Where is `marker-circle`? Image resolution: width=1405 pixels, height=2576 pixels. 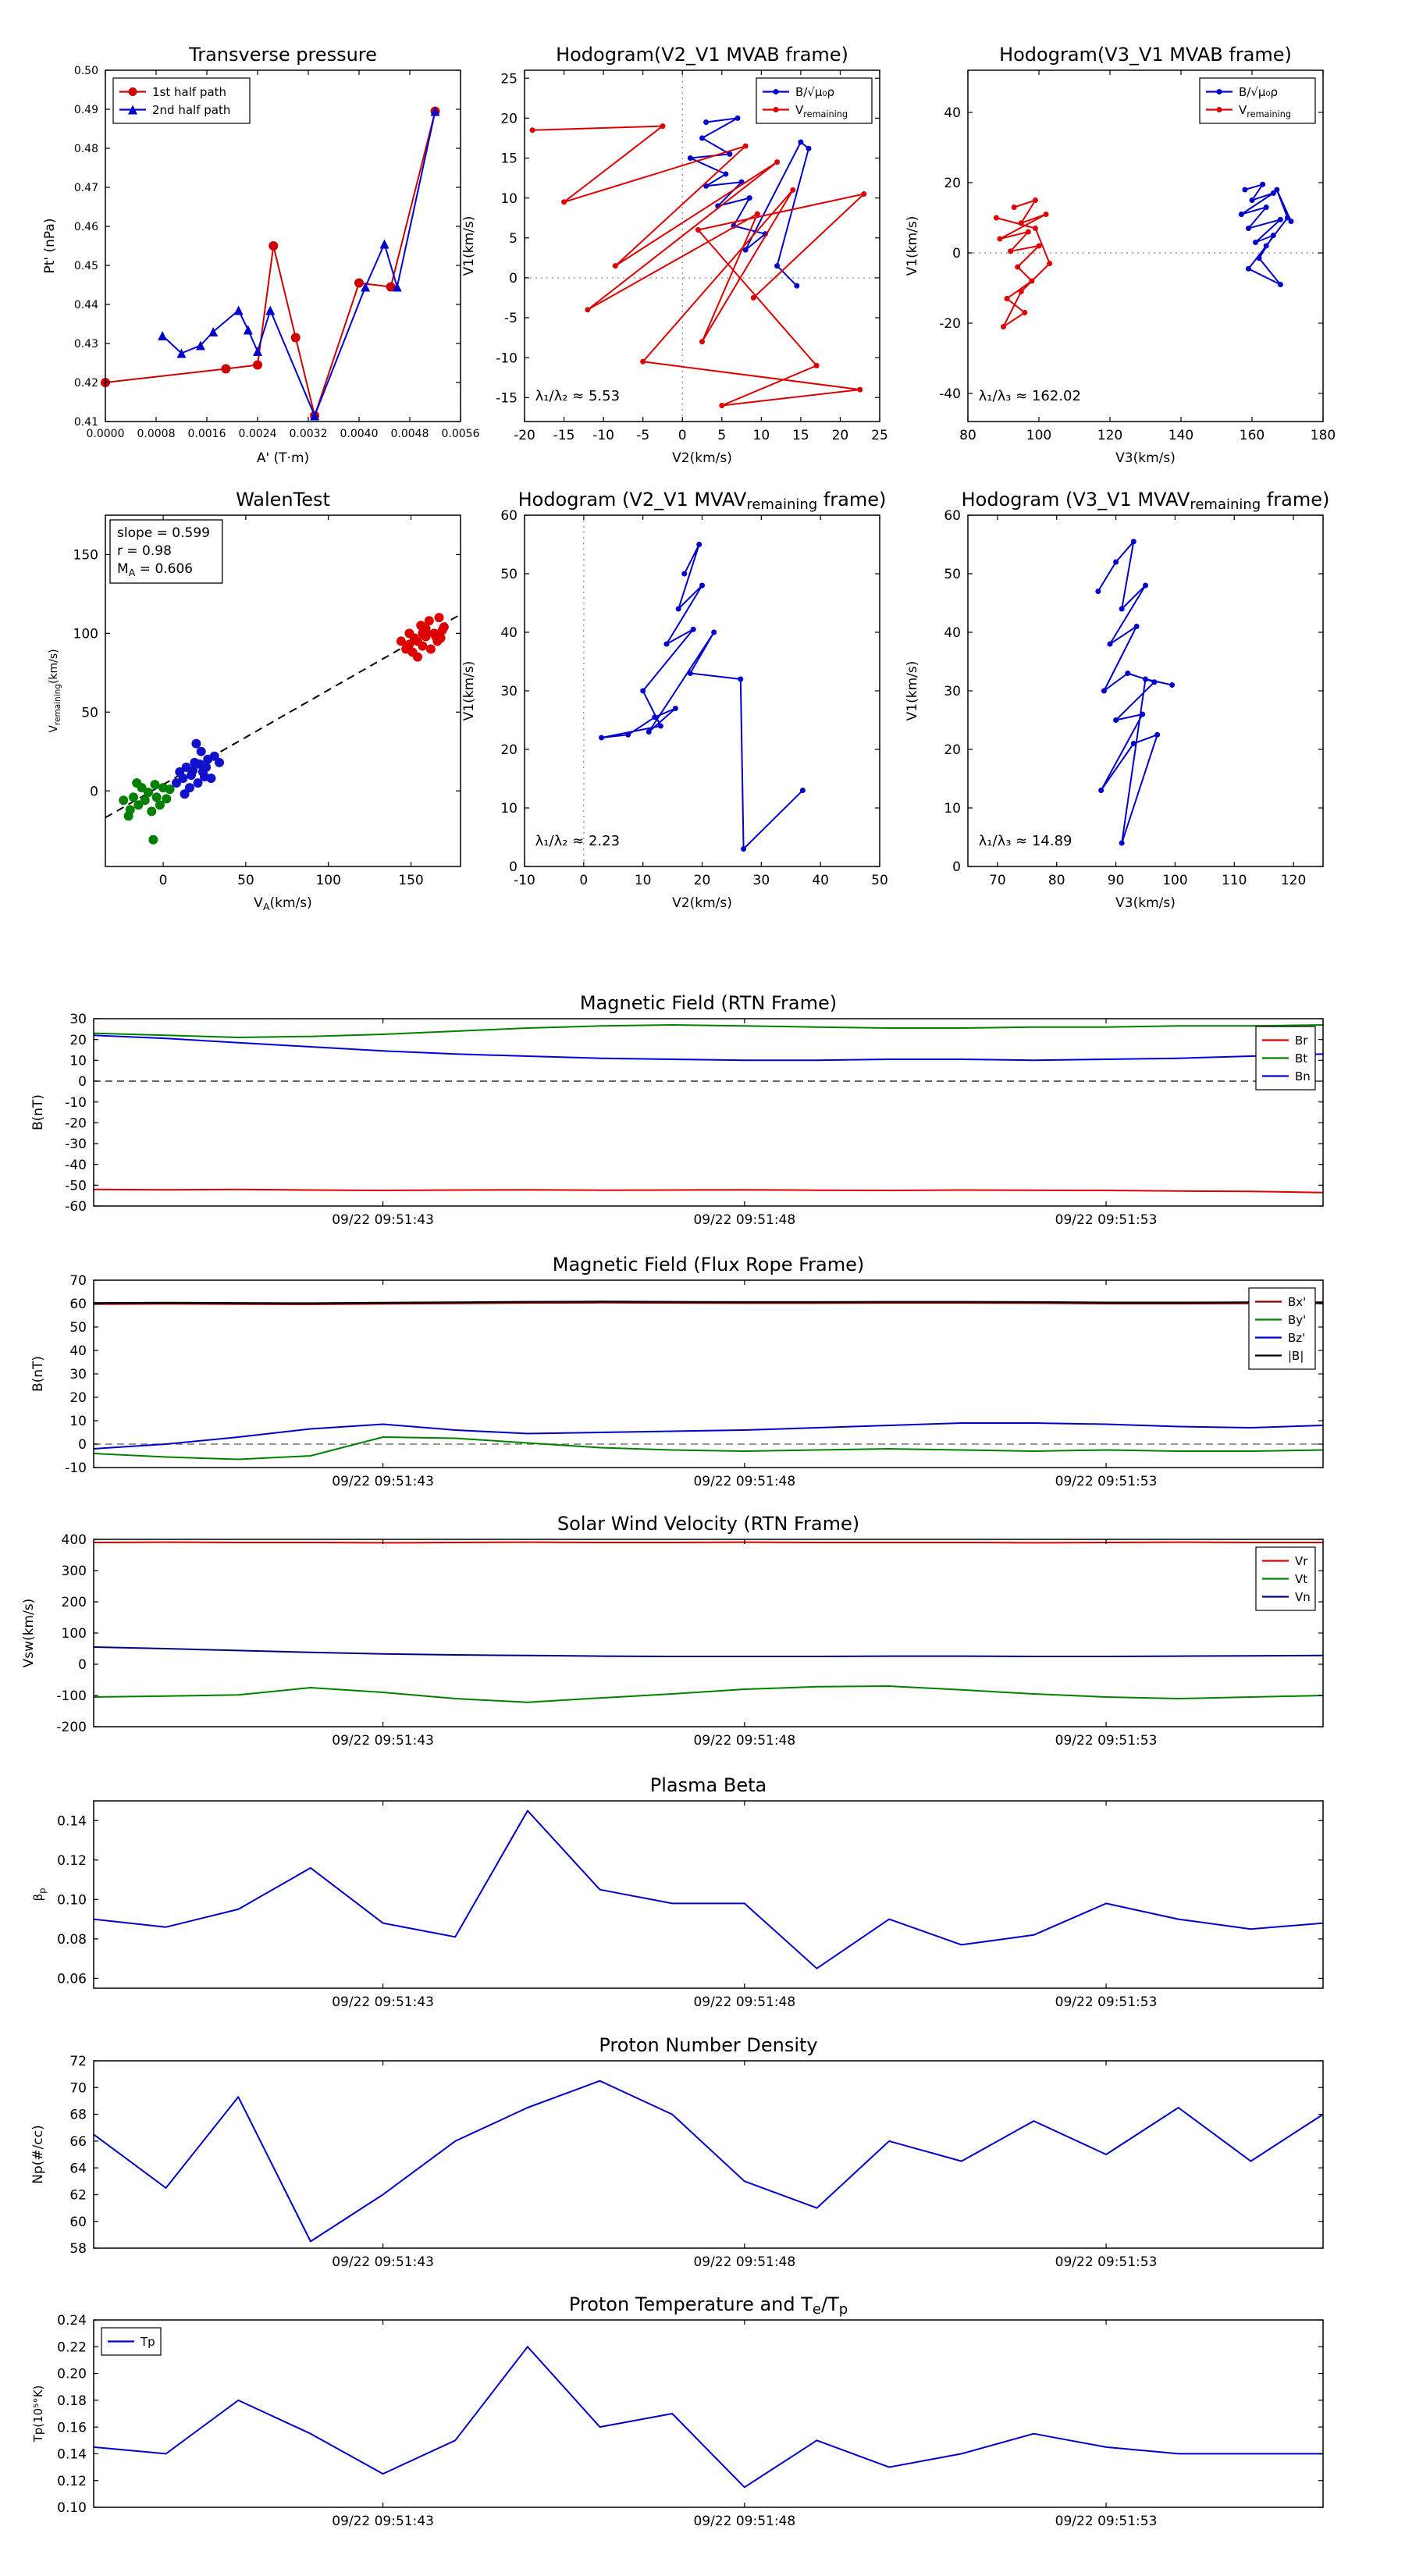
marker-circle is located at coordinates (257, 365).